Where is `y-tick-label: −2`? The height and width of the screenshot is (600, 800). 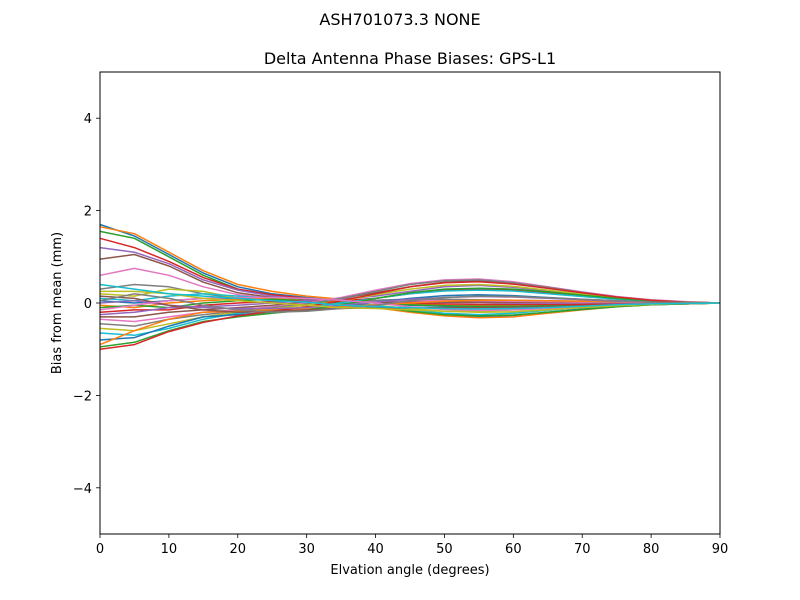
y-tick-label: −2 is located at coordinates (82, 396).